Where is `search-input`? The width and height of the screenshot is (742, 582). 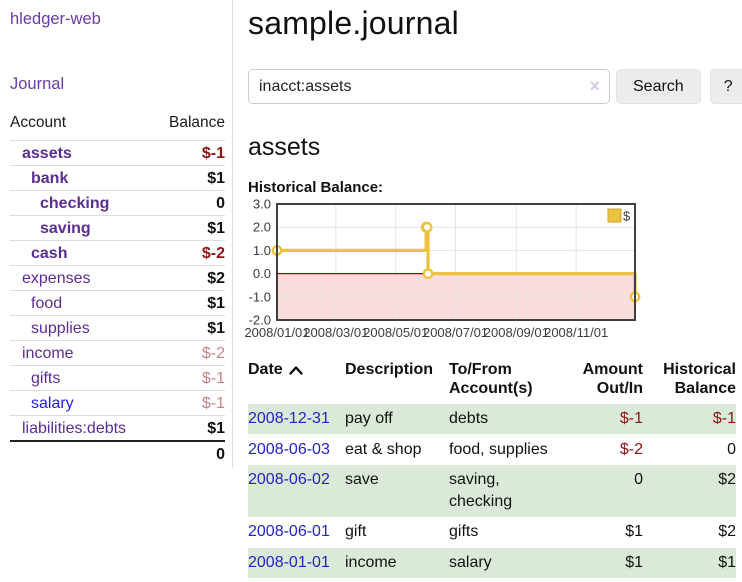 search-input is located at coordinates (429, 87).